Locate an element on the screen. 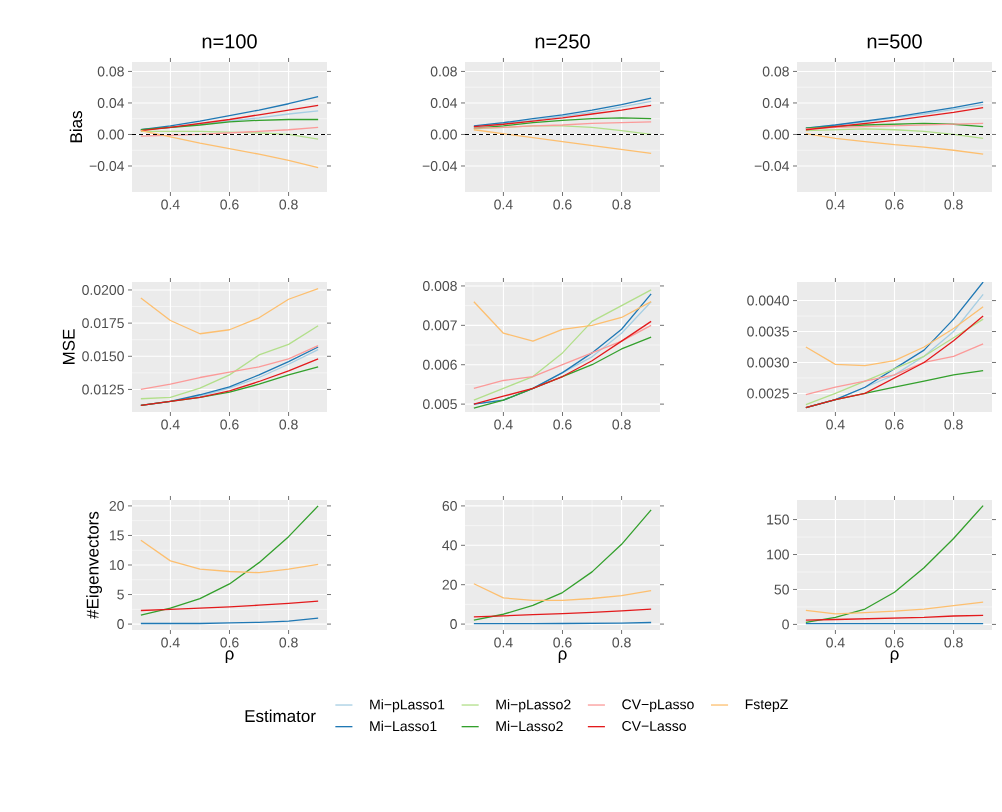 This screenshot has width=1002, height=812. legend-label: Mi−pLasso2 is located at coordinates (533, 706).